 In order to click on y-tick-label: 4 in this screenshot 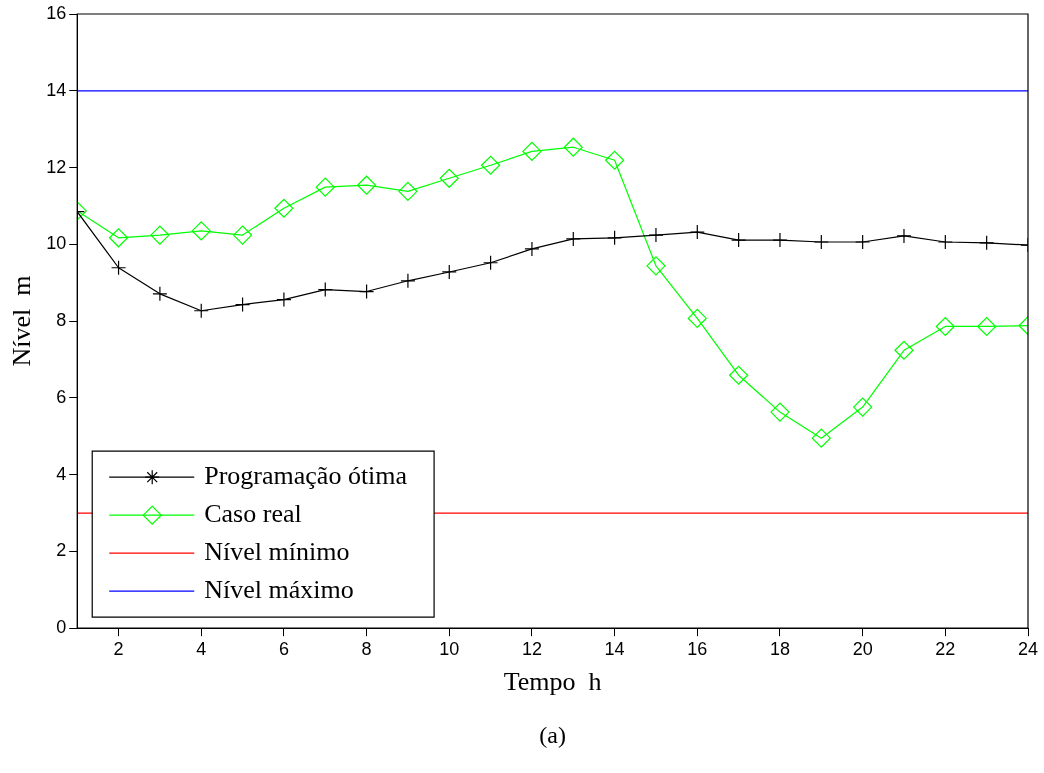, I will do `click(61, 473)`.